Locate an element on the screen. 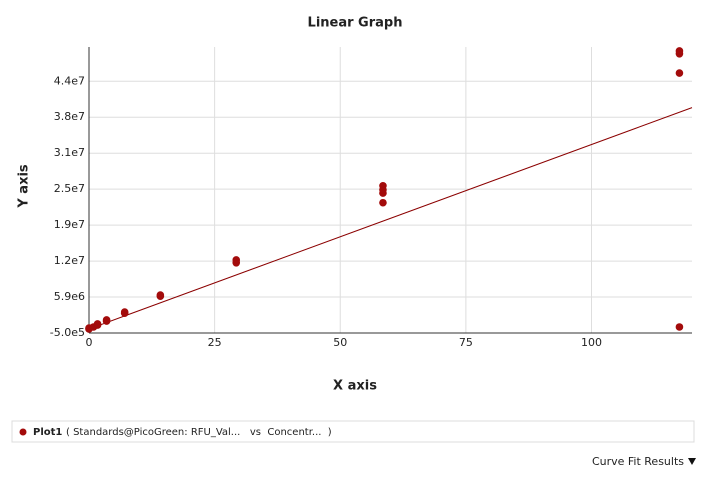 The width and height of the screenshot is (710, 477). x-tick-label: 50 is located at coordinates (340, 342).